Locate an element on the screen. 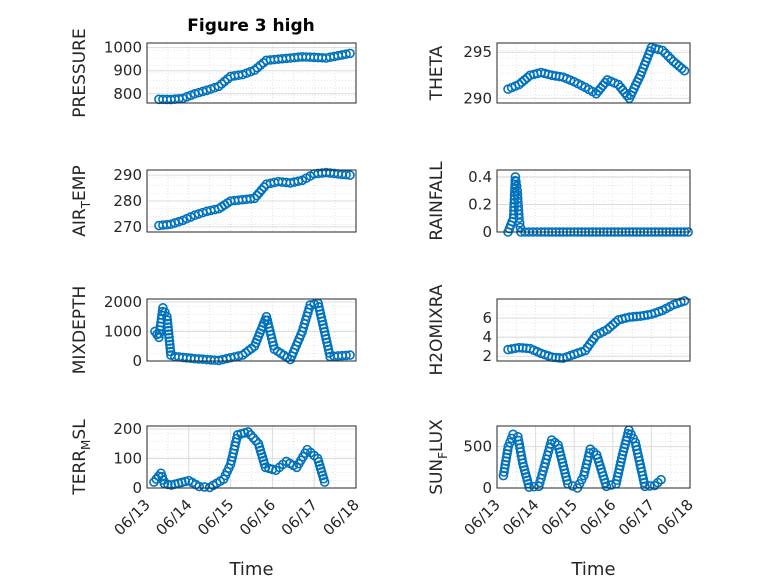  panel-air_temp: 270 280 290 AIRTEMP is located at coordinates (213, 201).